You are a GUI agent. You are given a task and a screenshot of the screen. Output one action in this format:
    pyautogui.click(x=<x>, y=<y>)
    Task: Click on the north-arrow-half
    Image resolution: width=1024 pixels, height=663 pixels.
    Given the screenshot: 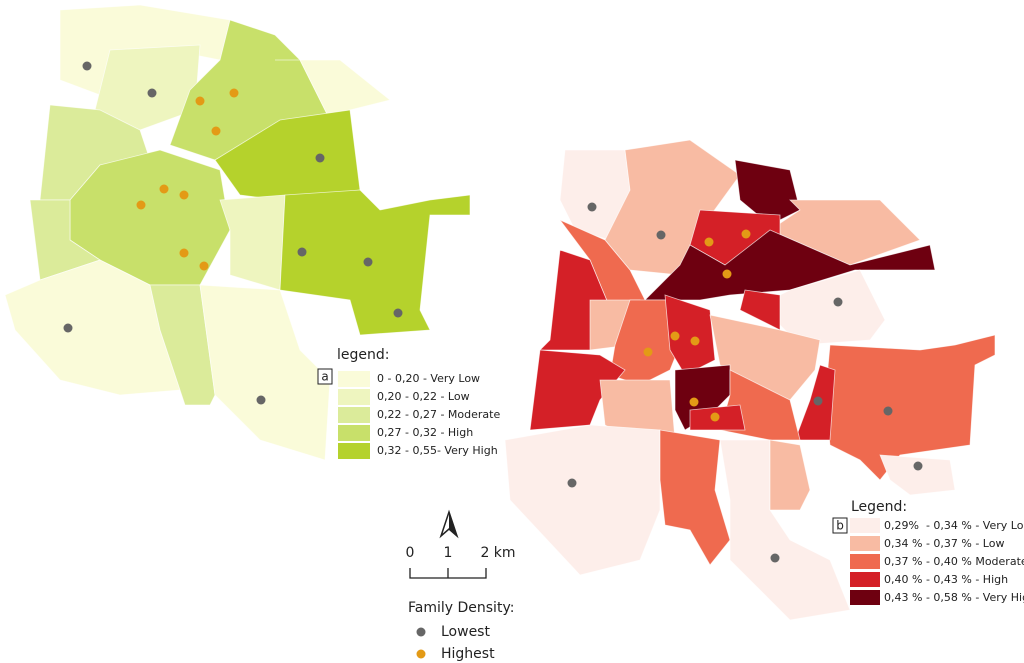 What is the action you would take?
    pyautogui.click(x=453, y=524)
    